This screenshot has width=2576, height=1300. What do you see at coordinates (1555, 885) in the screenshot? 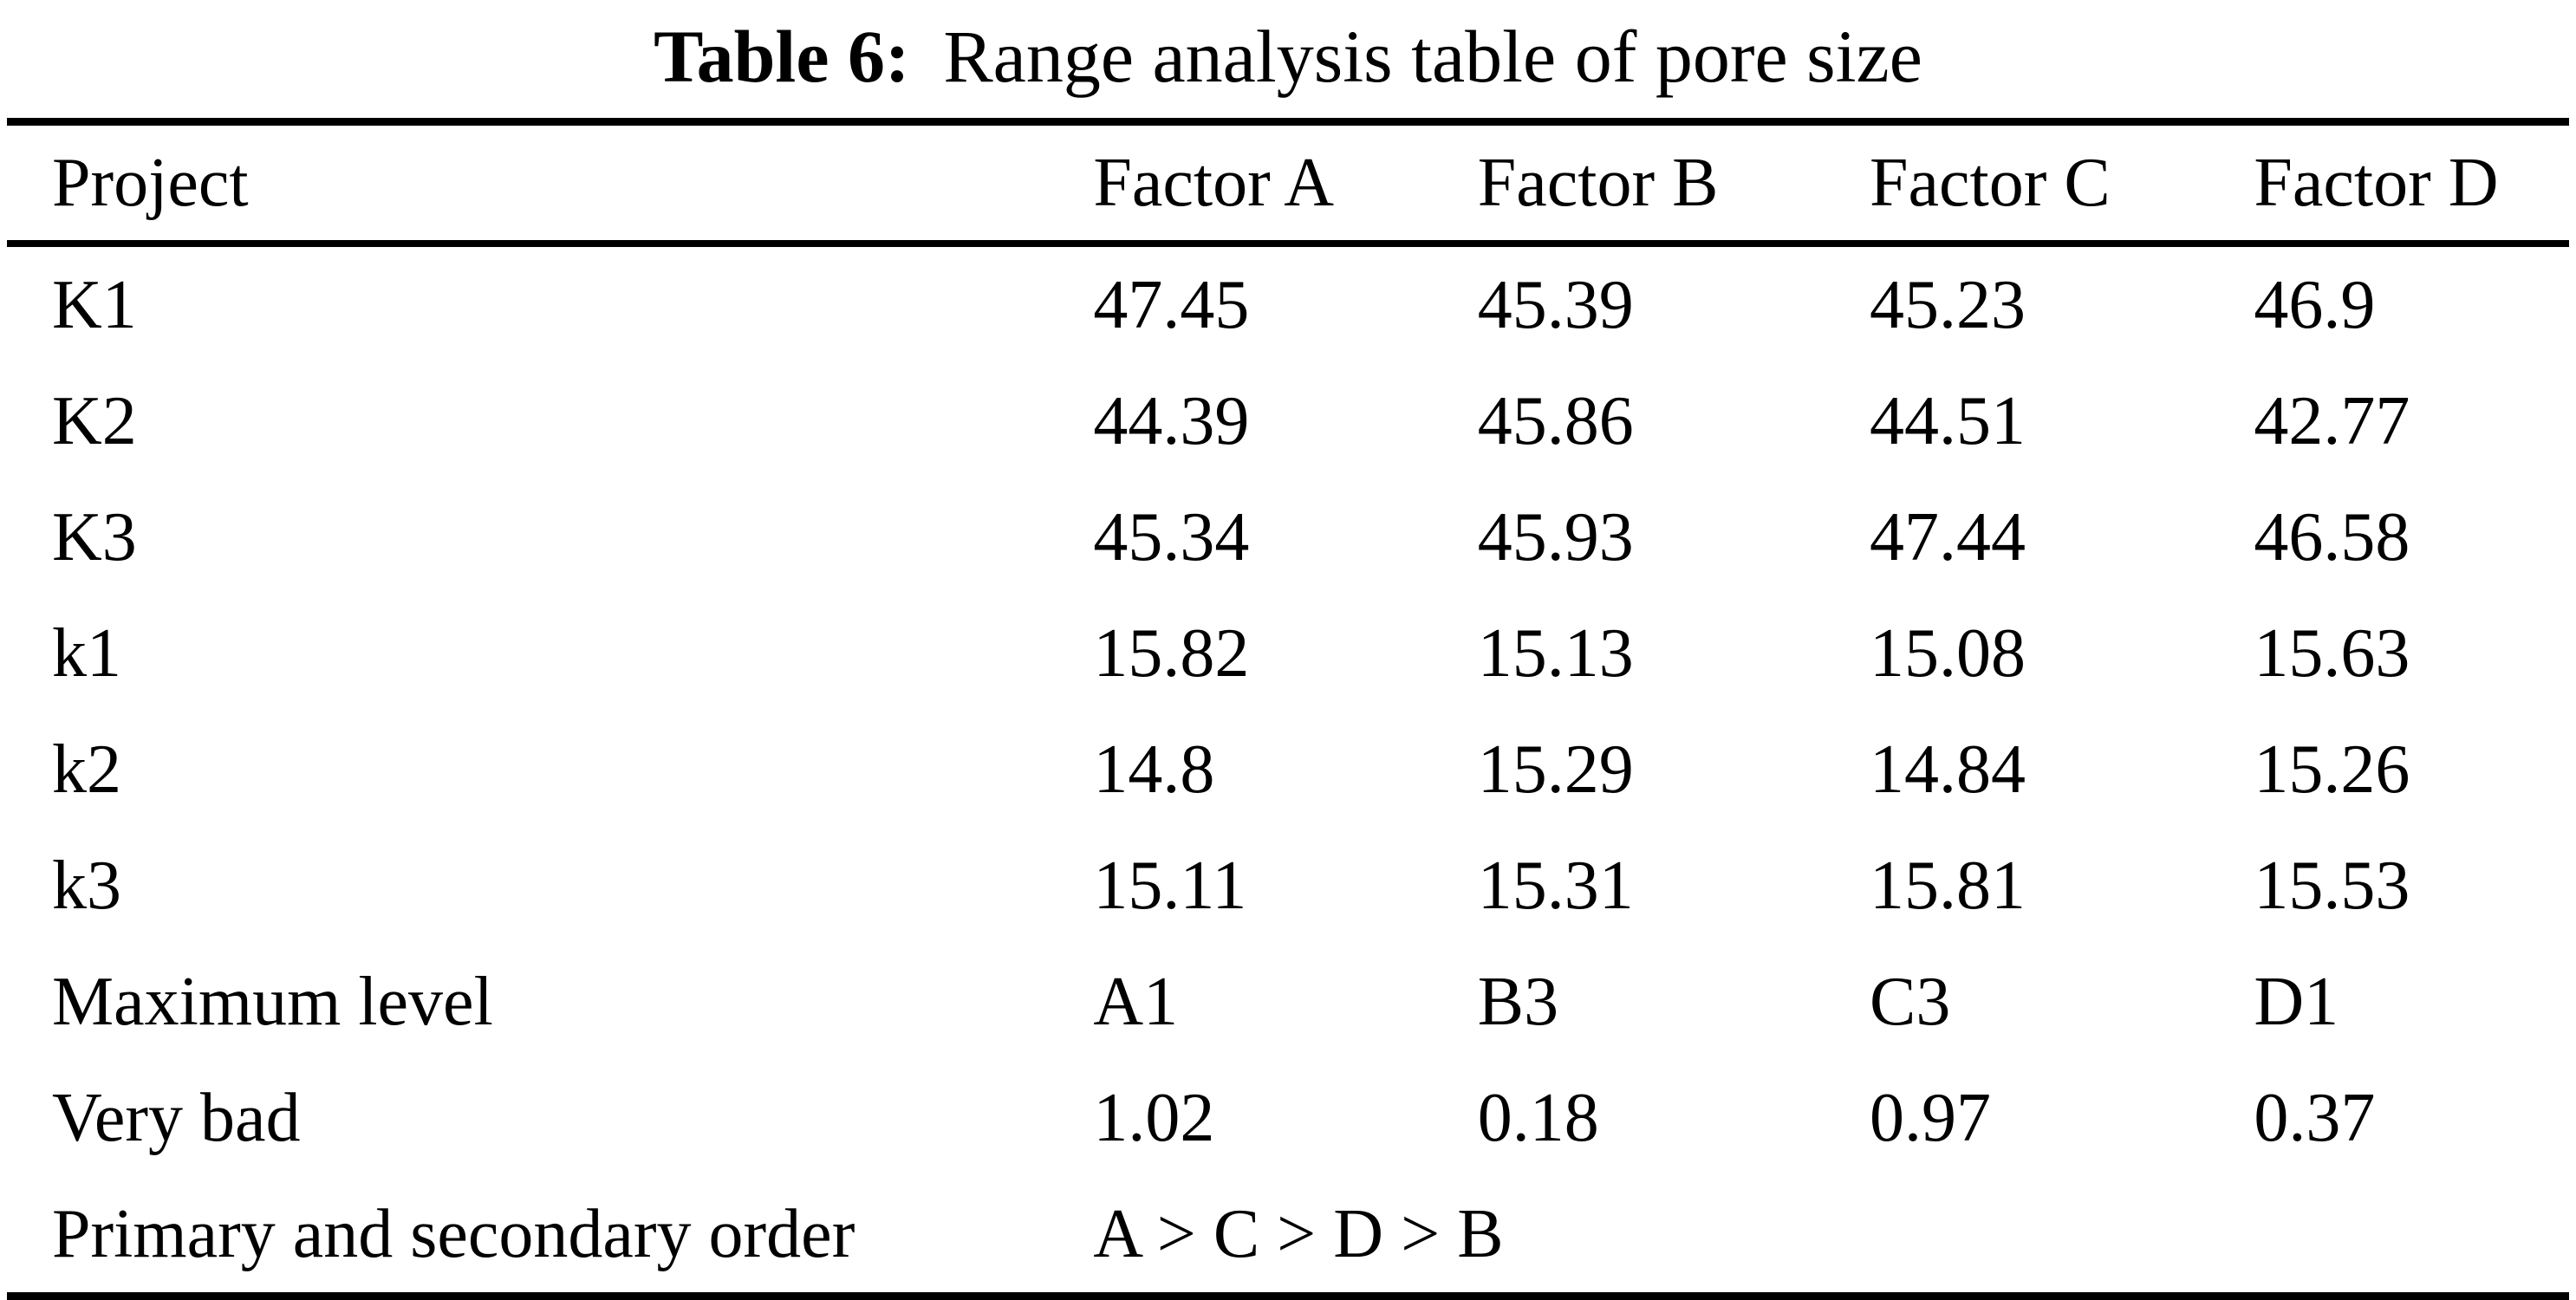
I see `value-cell: 15.31` at bounding box center [1555, 885].